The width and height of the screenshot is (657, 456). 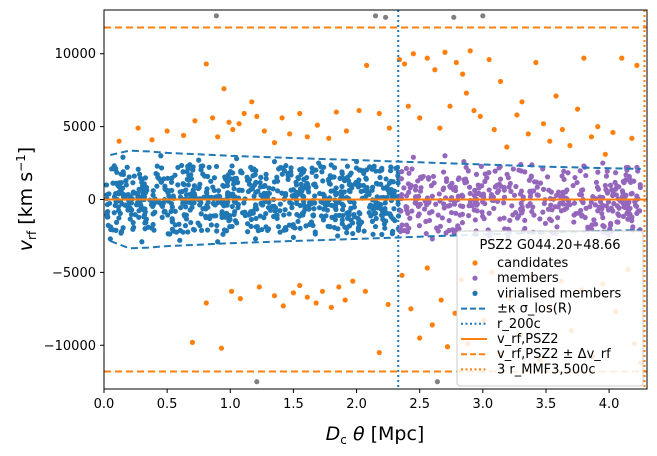 What do you see at coordinates (70, 346) in the screenshot?
I see `y-tick-label: −10000` at bounding box center [70, 346].